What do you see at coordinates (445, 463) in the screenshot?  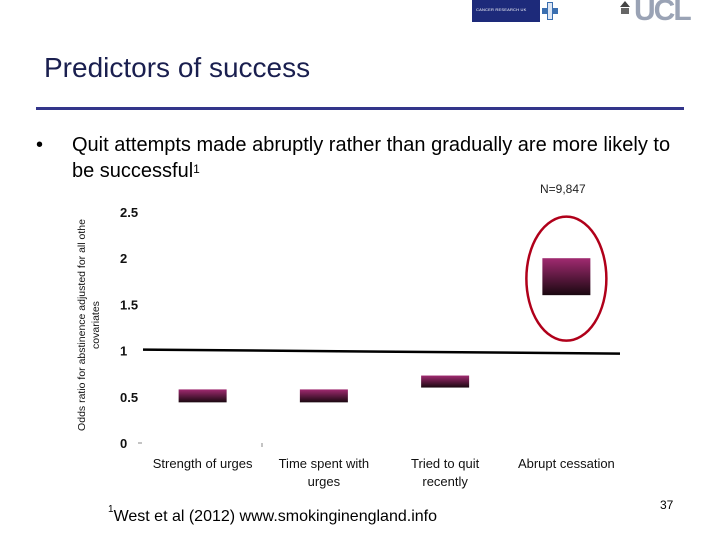 I see `x-tick-label: Tried to quit` at bounding box center [445, 463].